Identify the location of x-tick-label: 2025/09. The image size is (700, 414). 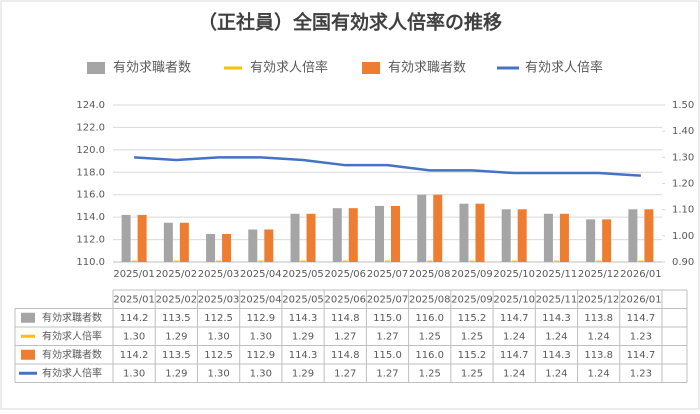
(472, 274).